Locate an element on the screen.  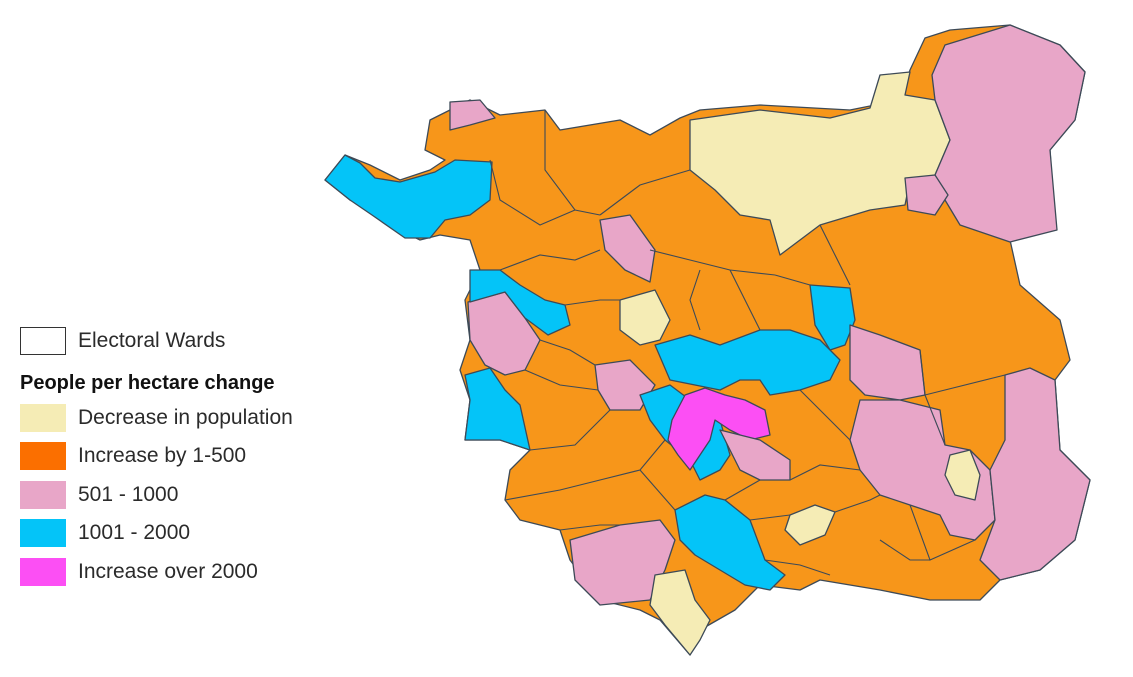
legend-label-501-1000: 501 - 1000 is located at coordinates (128, 494).